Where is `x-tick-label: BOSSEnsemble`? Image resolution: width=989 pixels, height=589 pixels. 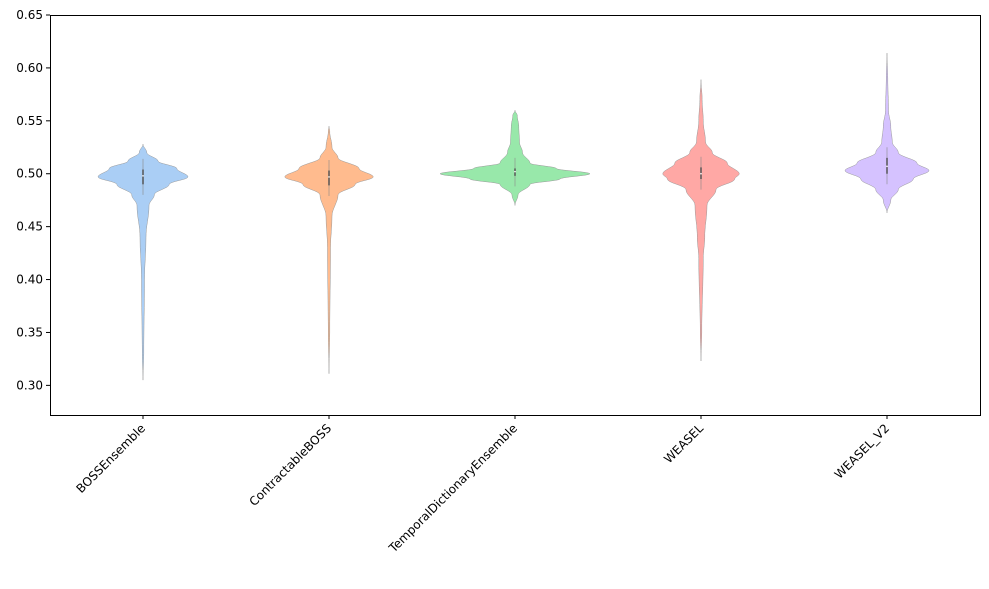 x-tick-label: BOSSEnsemble is located at coordinates (110, 458).